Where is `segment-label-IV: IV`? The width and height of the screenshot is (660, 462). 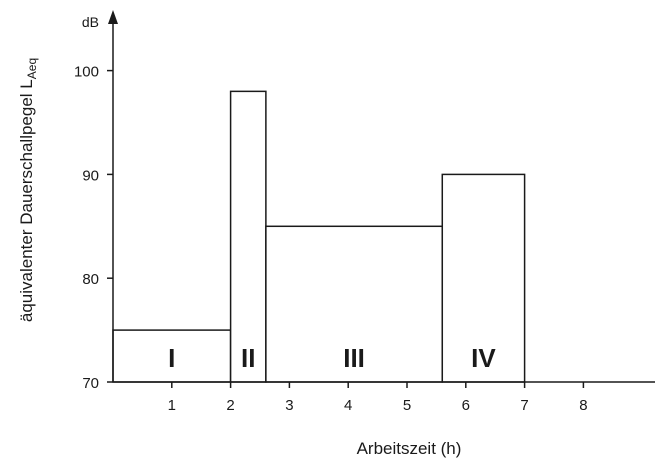 segment-label-IV: IV is located at coordinates (483, 358).